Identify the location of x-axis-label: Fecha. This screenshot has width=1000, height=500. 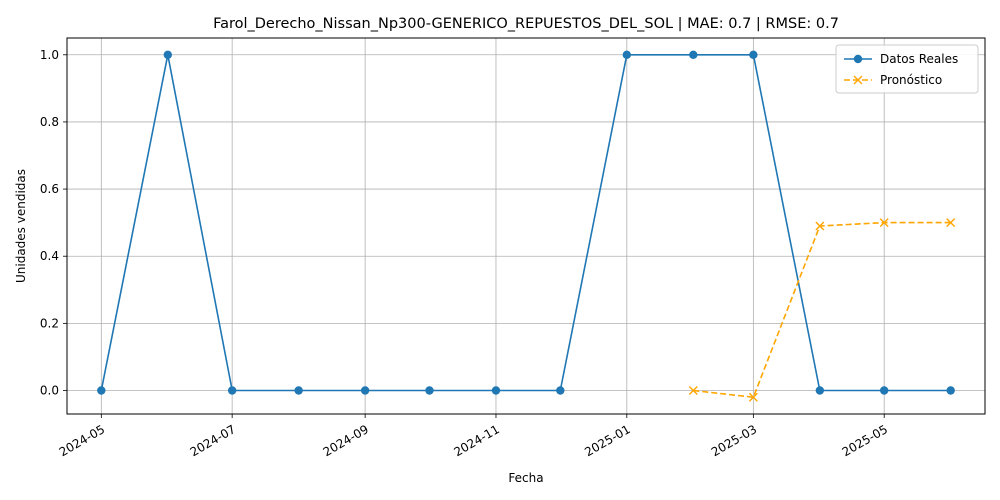
(525, 478).